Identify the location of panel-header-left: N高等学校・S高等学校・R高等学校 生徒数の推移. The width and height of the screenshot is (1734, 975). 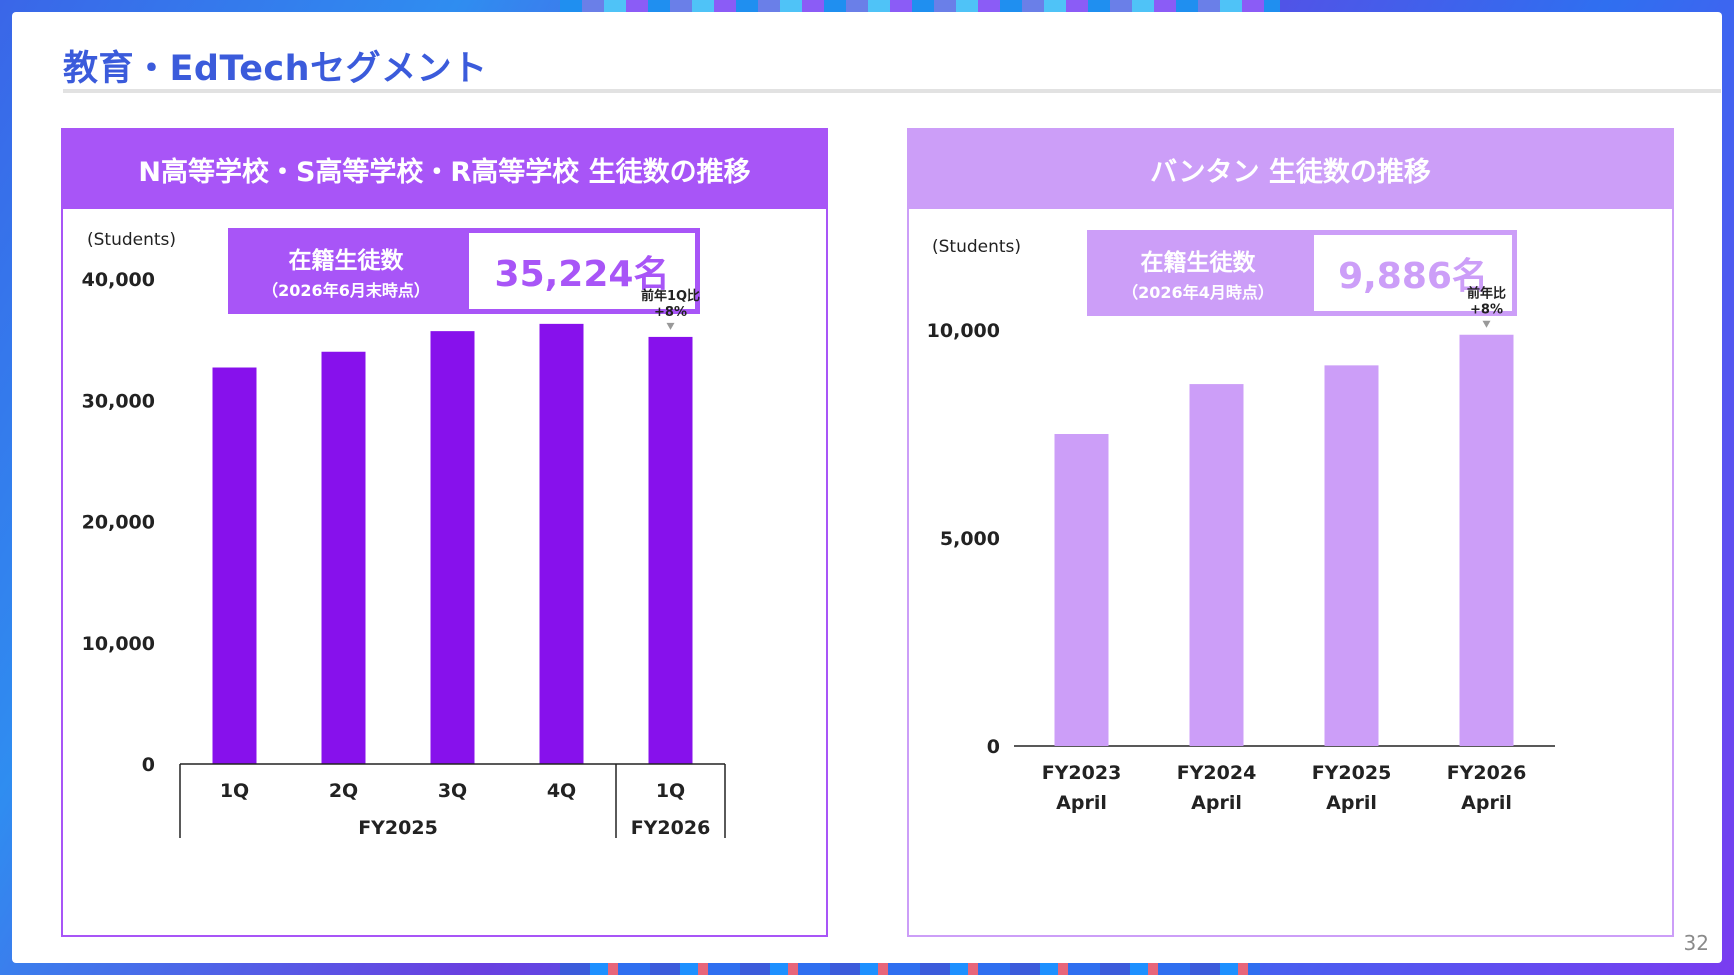
(444, 169).